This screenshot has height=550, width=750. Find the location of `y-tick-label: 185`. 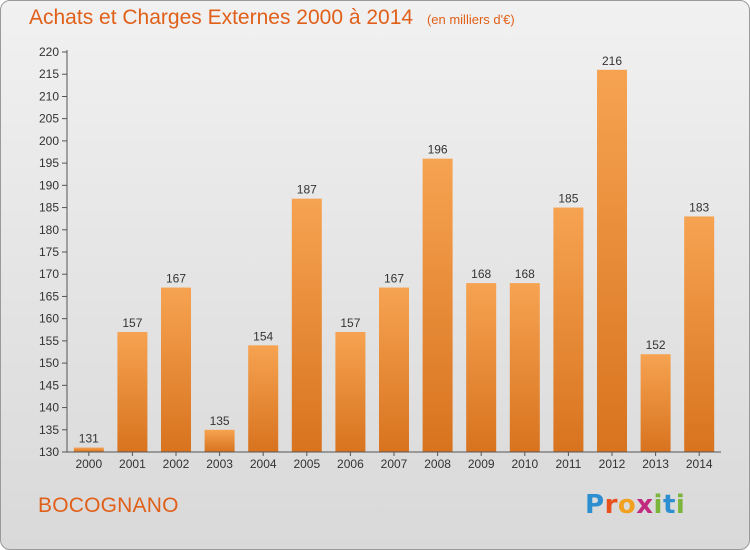

y-tick-label: 185 is located at coordinates (49, 208).